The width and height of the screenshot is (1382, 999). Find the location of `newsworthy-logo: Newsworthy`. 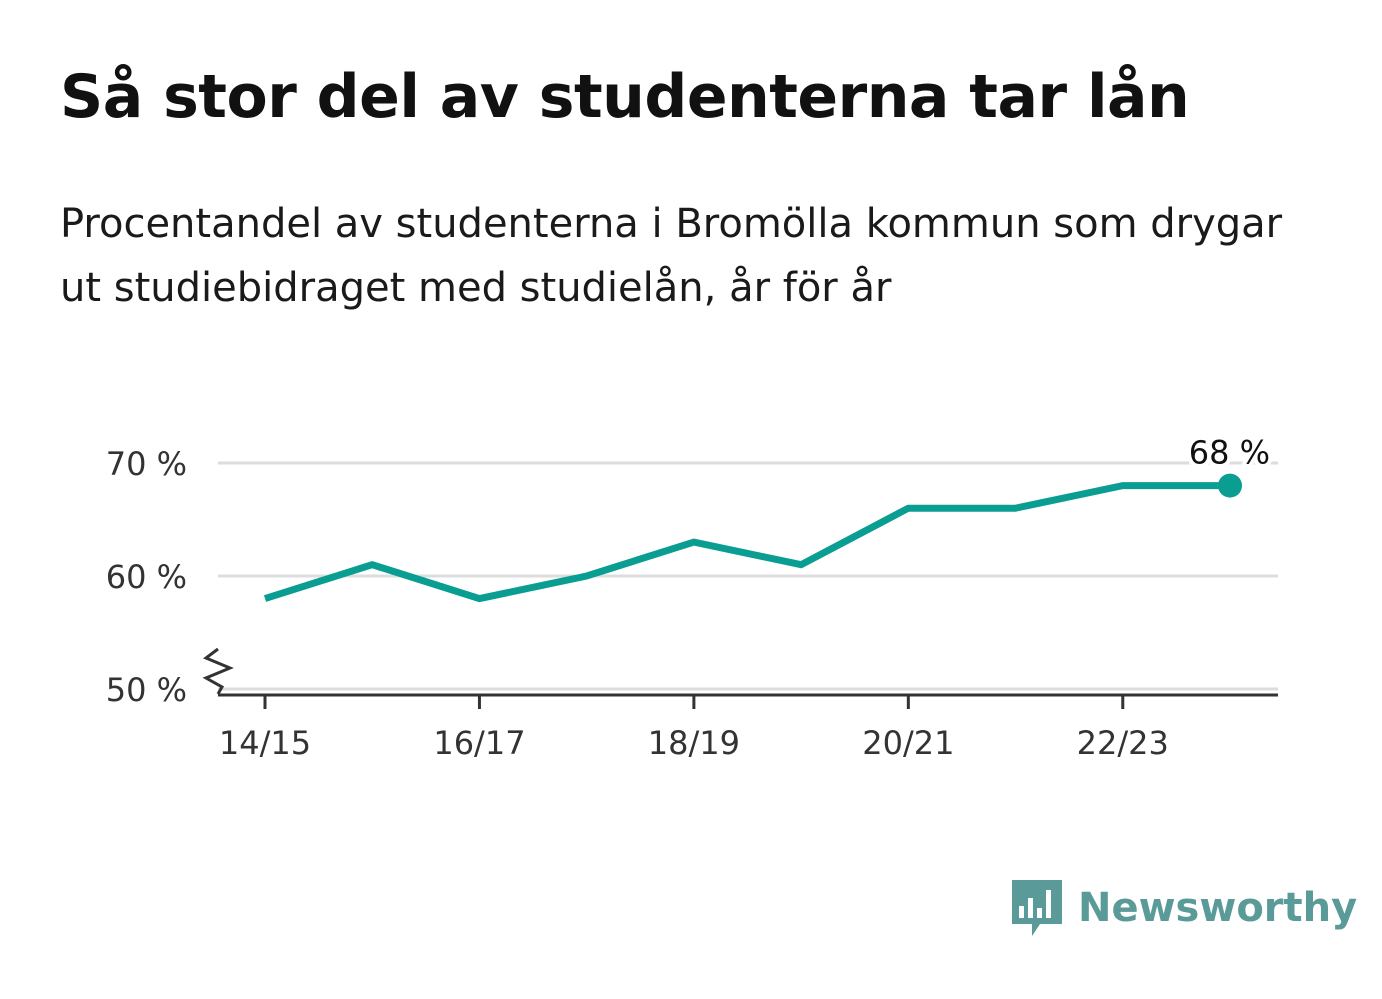

newsworthy-logo: Newsworthy is located at coordinates (1183, 908).